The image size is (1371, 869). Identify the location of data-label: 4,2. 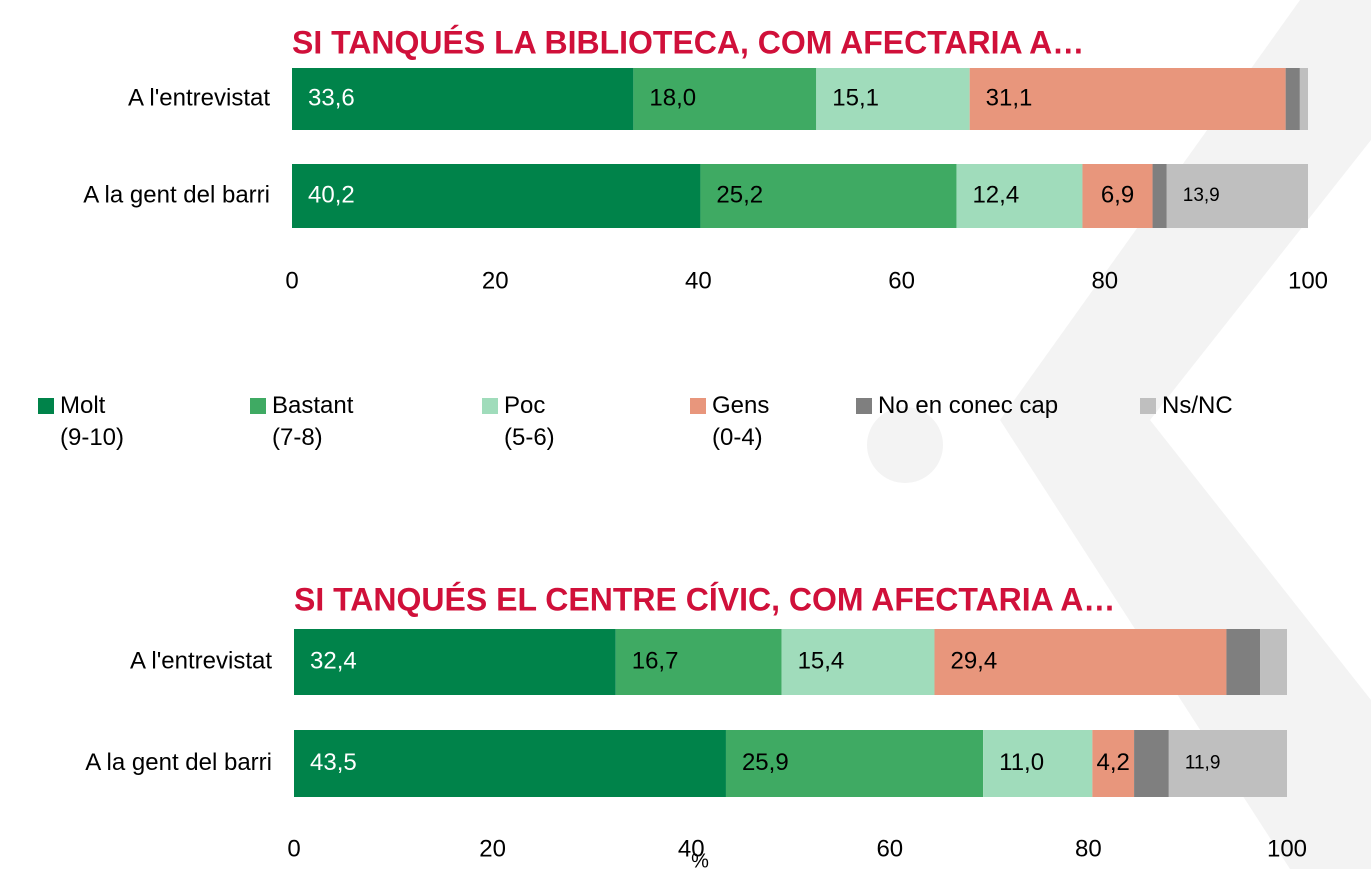
(1113, 762).